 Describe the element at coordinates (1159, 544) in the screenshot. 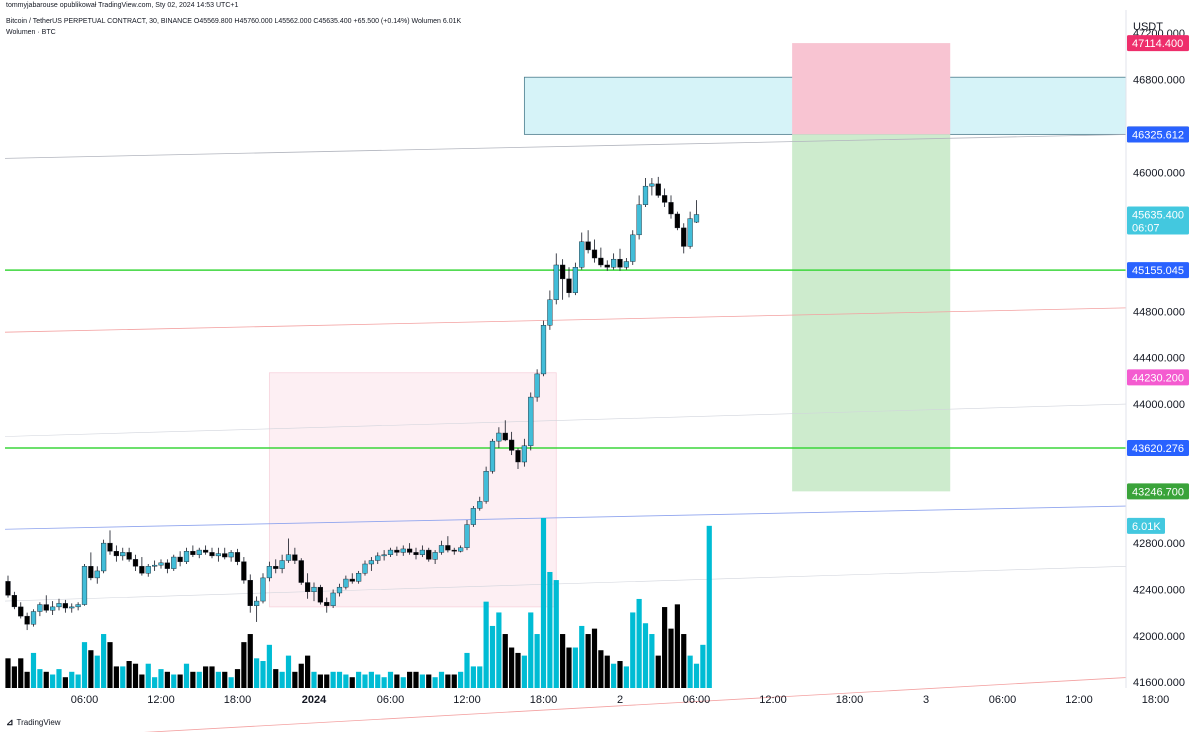

I see `price-tick-label: 42800.000` at that location.